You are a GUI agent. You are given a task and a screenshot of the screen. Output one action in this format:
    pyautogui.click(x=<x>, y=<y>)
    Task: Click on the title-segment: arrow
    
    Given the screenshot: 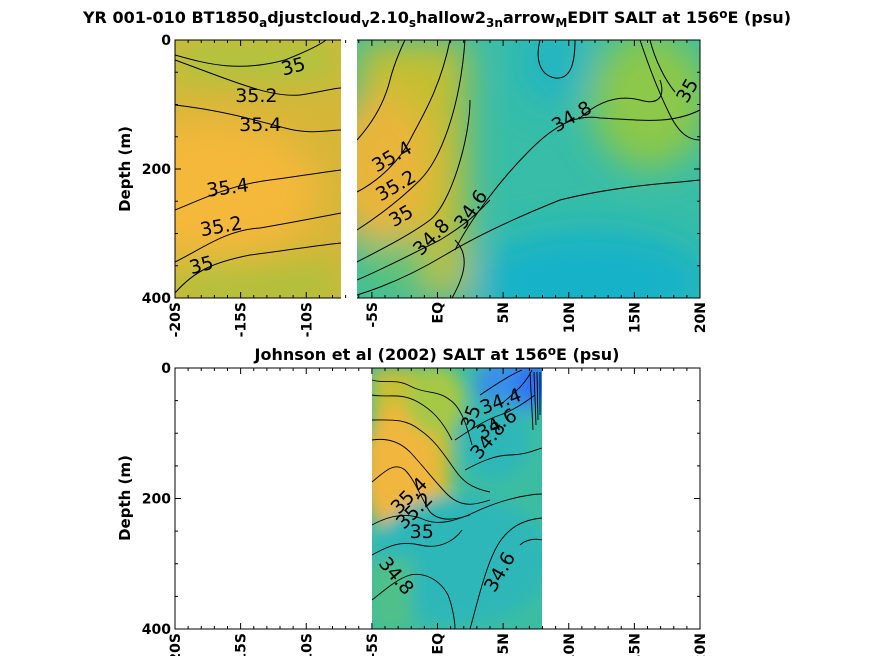 What is the action you would take?
    pyautogui.click(x=529, y=17)
    